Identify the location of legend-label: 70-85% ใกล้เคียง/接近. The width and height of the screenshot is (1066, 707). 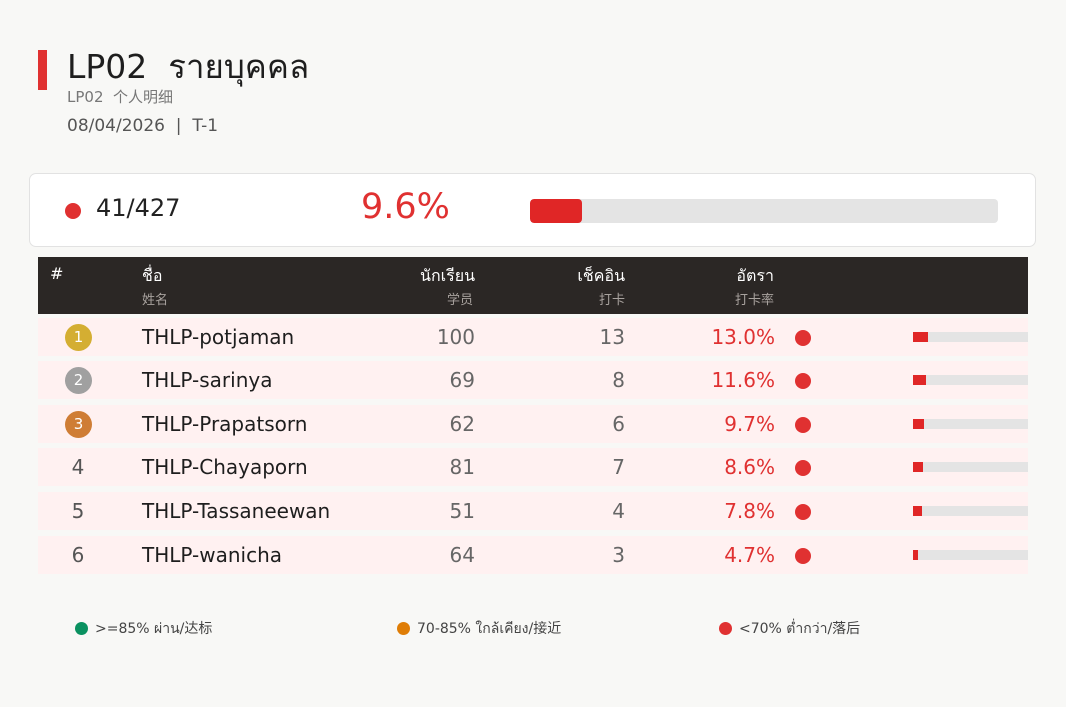
(489, 629).